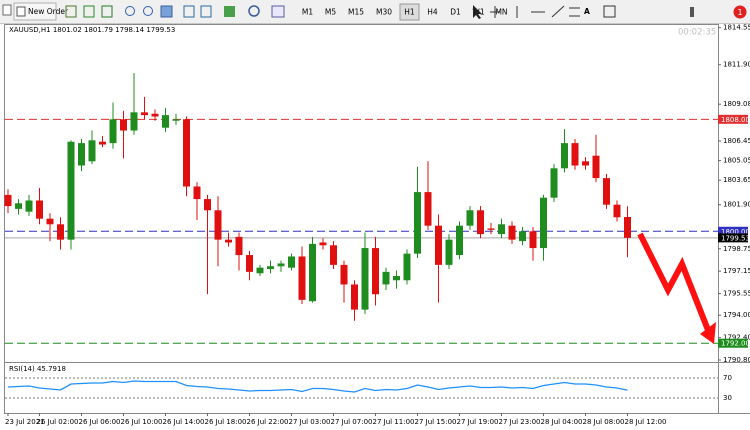  I want to click on x-tick-label: 26 Jul 18:00, so click(226, 422).